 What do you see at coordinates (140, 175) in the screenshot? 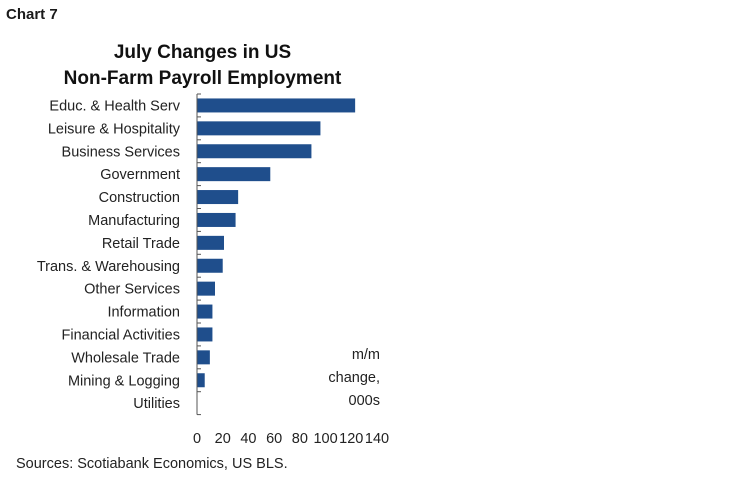
I see `category-label: Government` at bounding box center [140, 175].